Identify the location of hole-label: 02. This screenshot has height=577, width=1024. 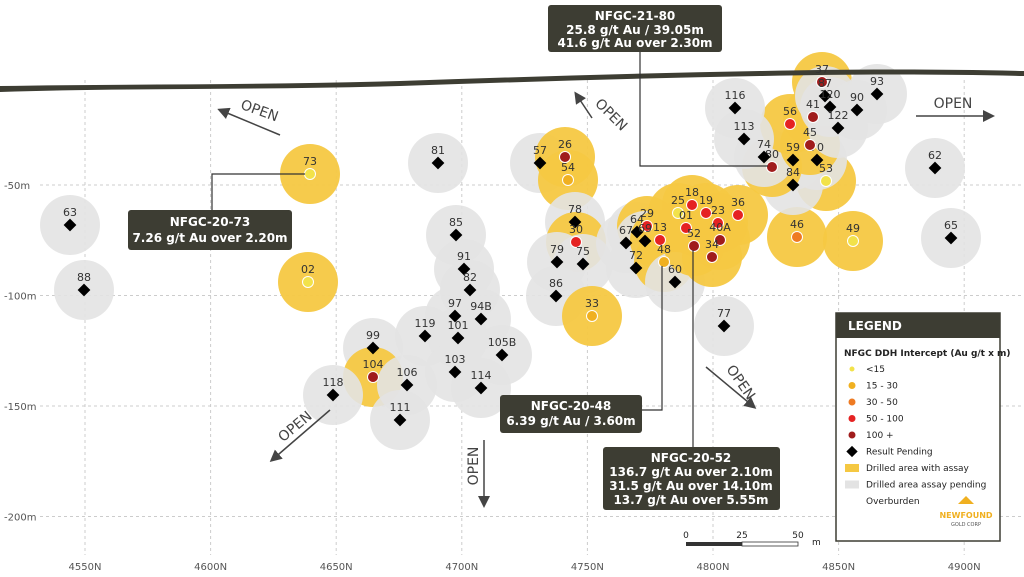
(308, 269).